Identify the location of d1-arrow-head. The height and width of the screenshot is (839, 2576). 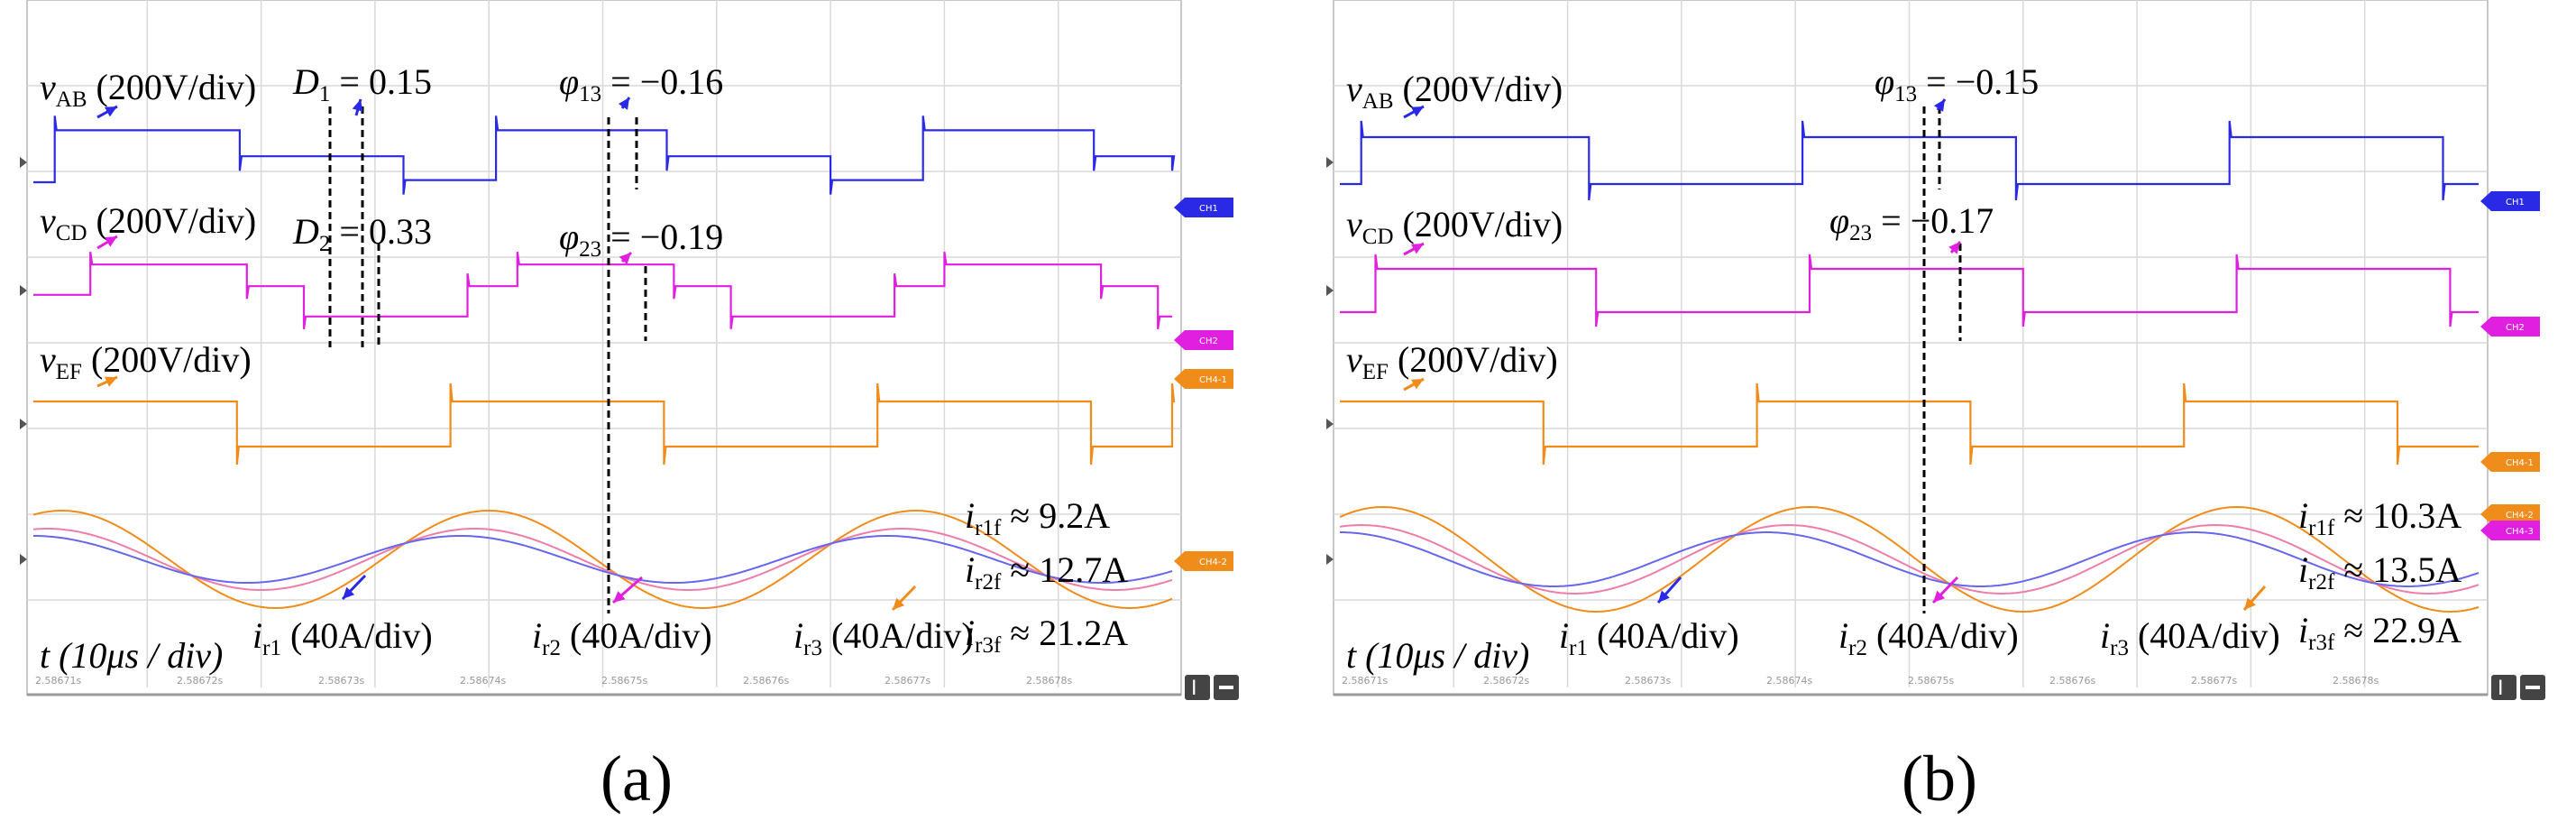
(357, 105).